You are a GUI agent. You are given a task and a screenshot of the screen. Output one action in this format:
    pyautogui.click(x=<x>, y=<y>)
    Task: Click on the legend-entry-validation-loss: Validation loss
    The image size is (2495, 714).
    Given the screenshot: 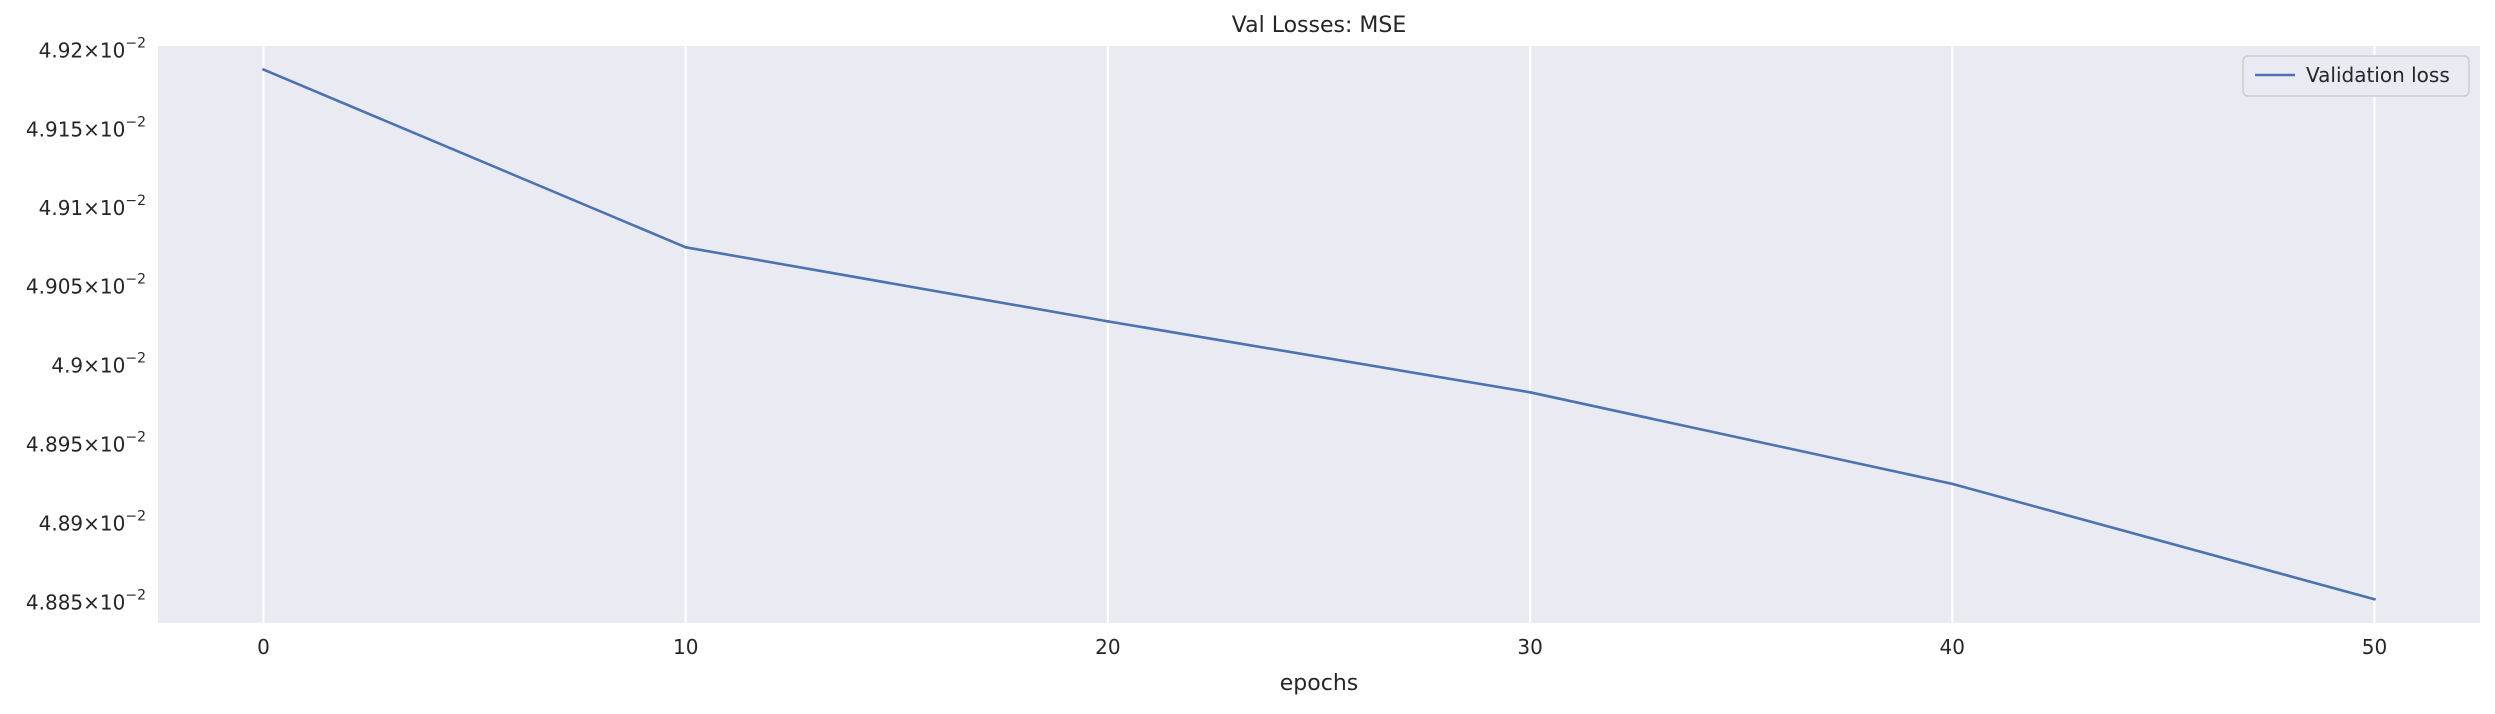 What is the action you would take?
    pyautogui.click(x=2378, y=75)
    